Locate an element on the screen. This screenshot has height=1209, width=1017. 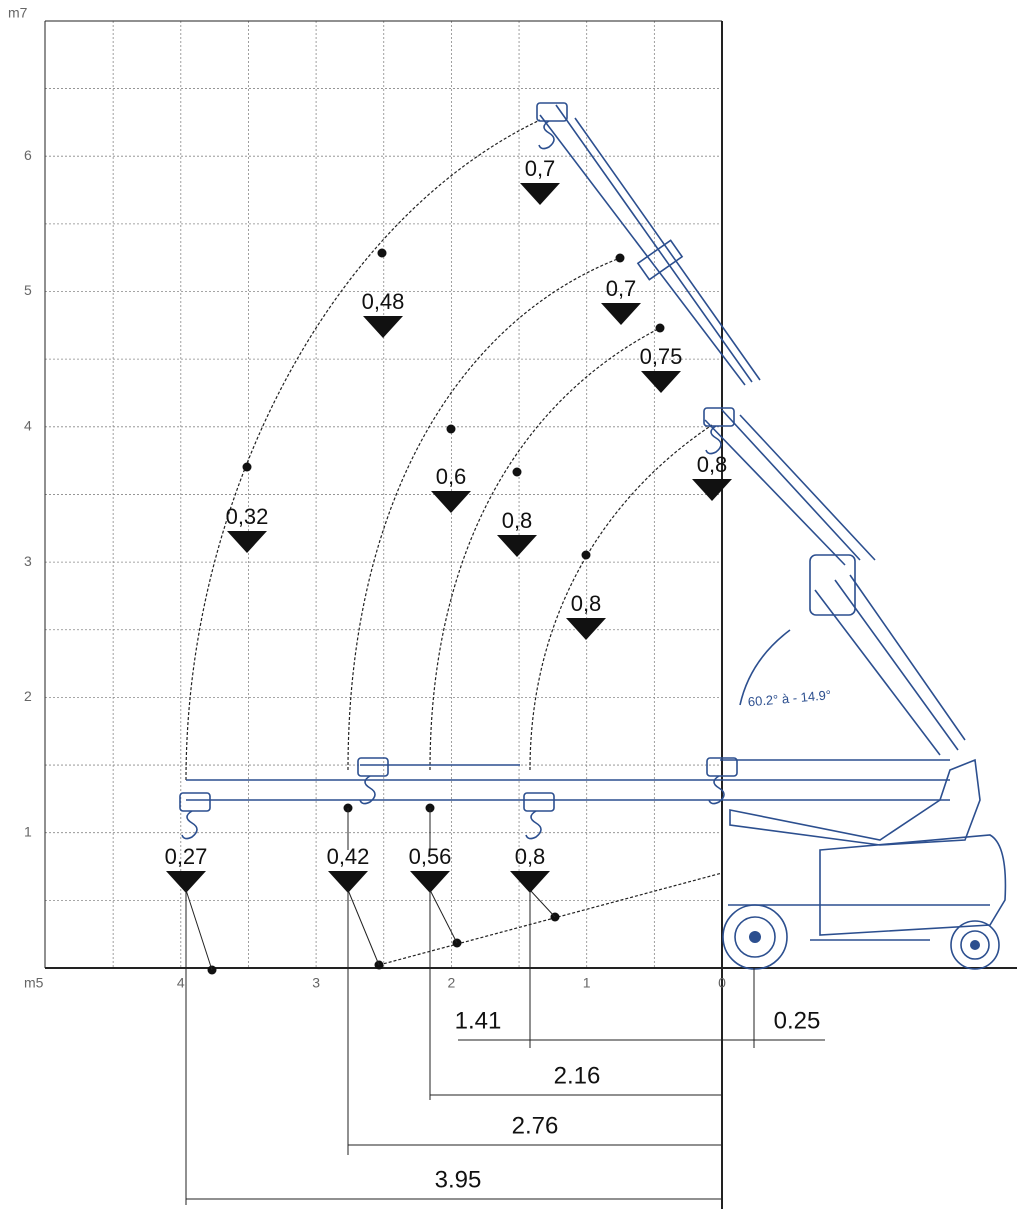
x-tick-label: 3 is located at coordinates (316, 983).